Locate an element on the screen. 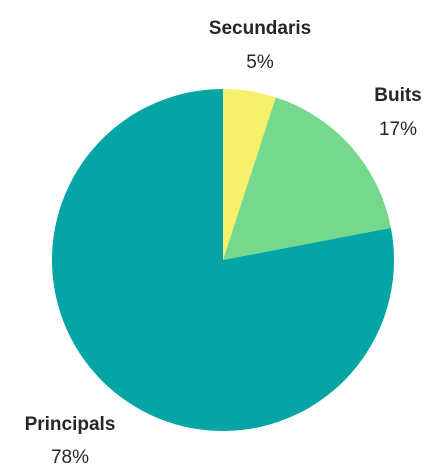 This screenshot has width=435, height=466. slice-label-buits: Buits is located at coordinates (398, 95).